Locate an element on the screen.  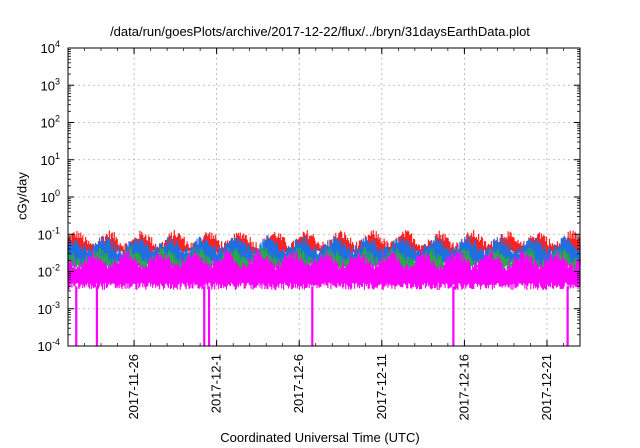
y-tick-label: 10⁻² is located at coordinates (49, 271).